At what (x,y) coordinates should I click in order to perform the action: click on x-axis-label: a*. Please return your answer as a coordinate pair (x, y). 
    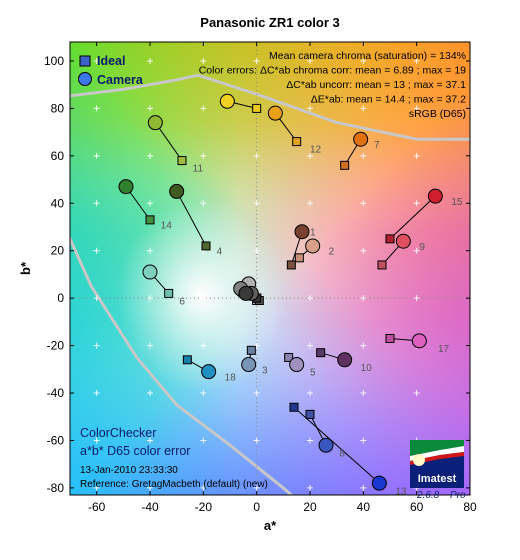
    Looking at the image, I should click on (270, 525).